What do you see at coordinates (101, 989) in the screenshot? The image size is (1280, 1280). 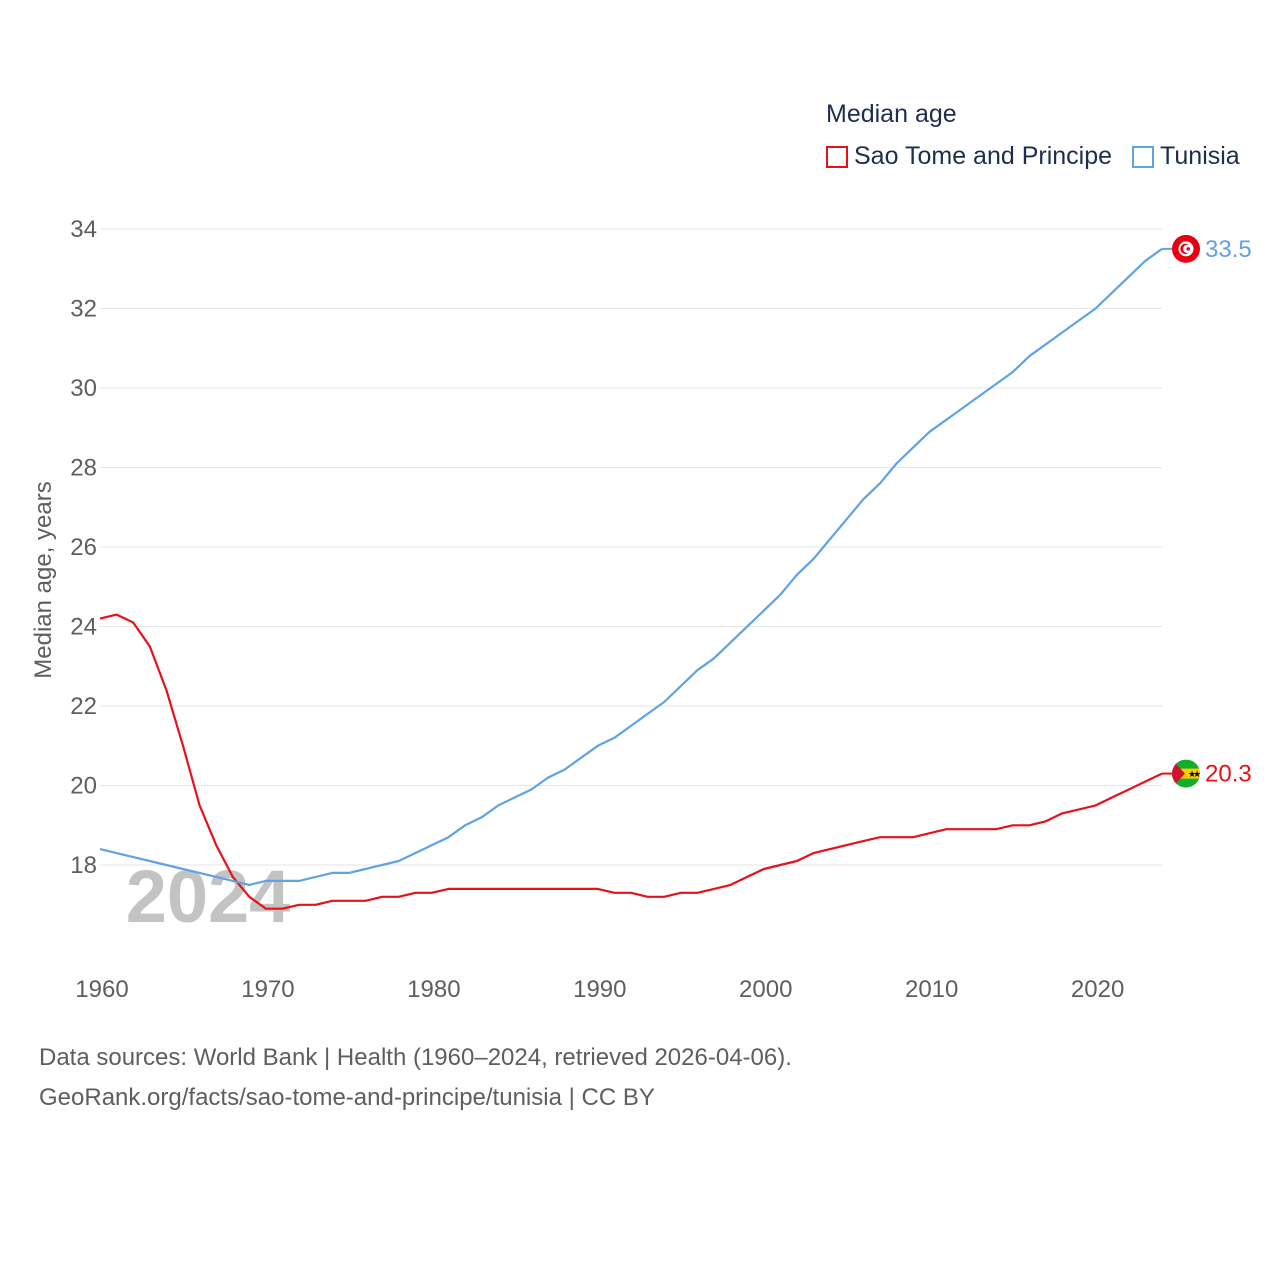 I see `x-tick-label: 1960` at bounding box center [101, 989].